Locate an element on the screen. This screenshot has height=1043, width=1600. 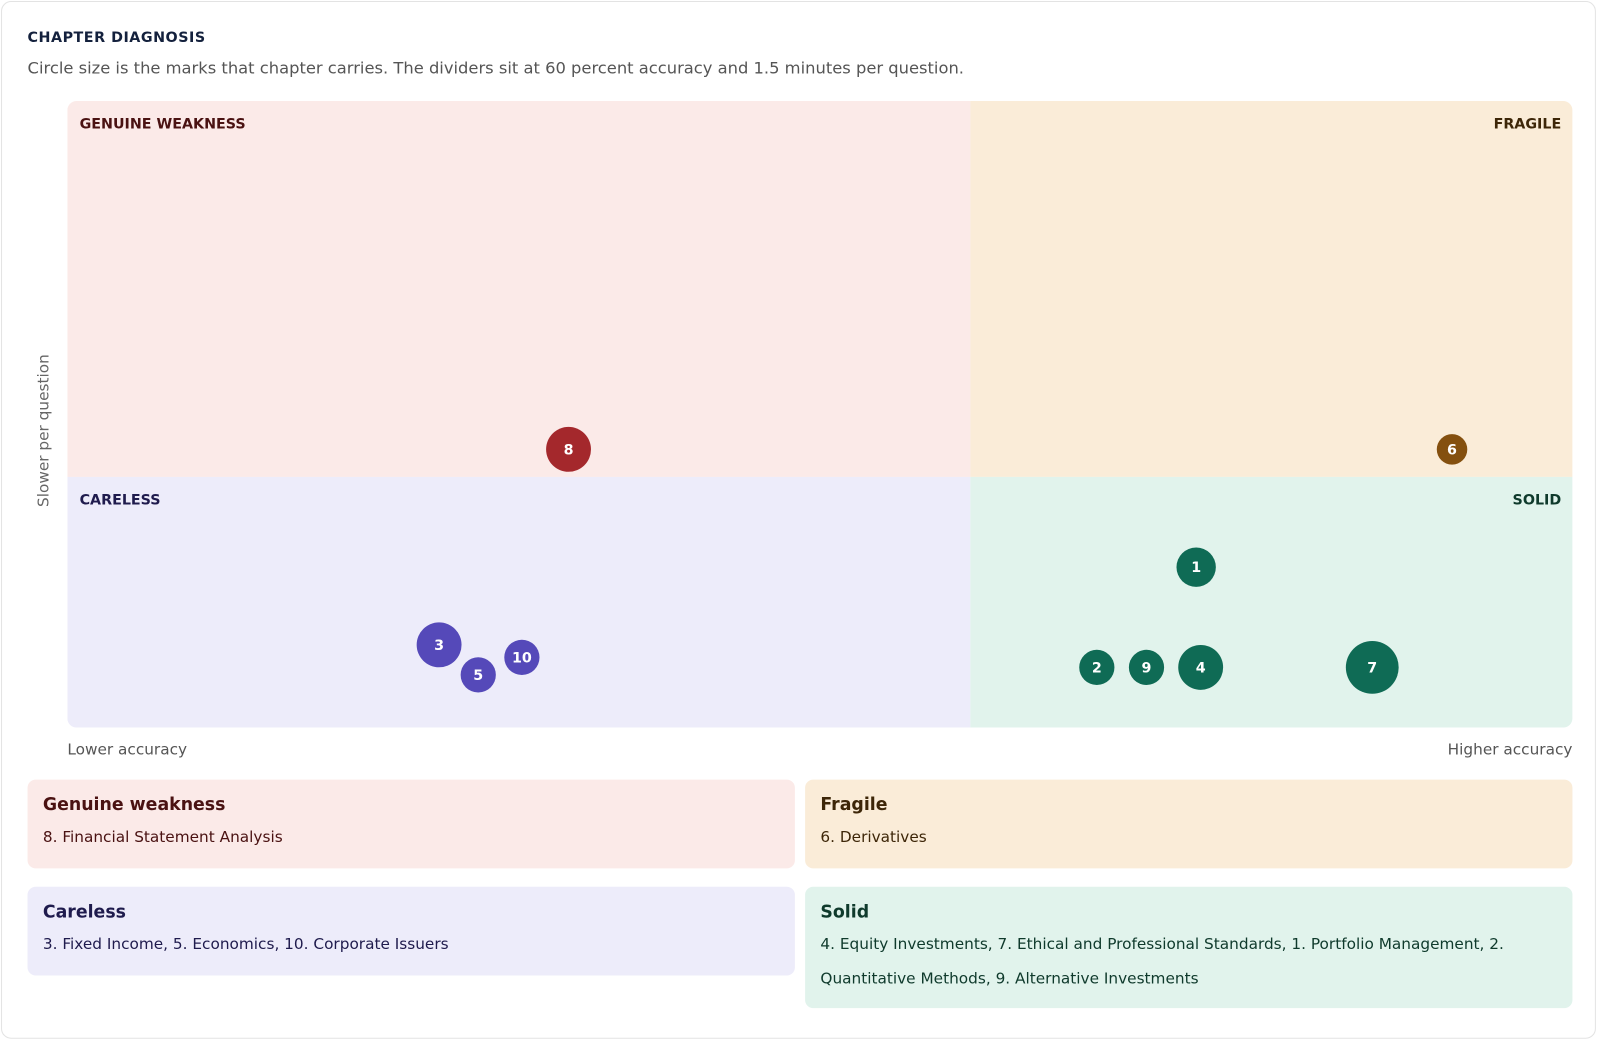
point-label: 10 is located at coordinates (522, 658).